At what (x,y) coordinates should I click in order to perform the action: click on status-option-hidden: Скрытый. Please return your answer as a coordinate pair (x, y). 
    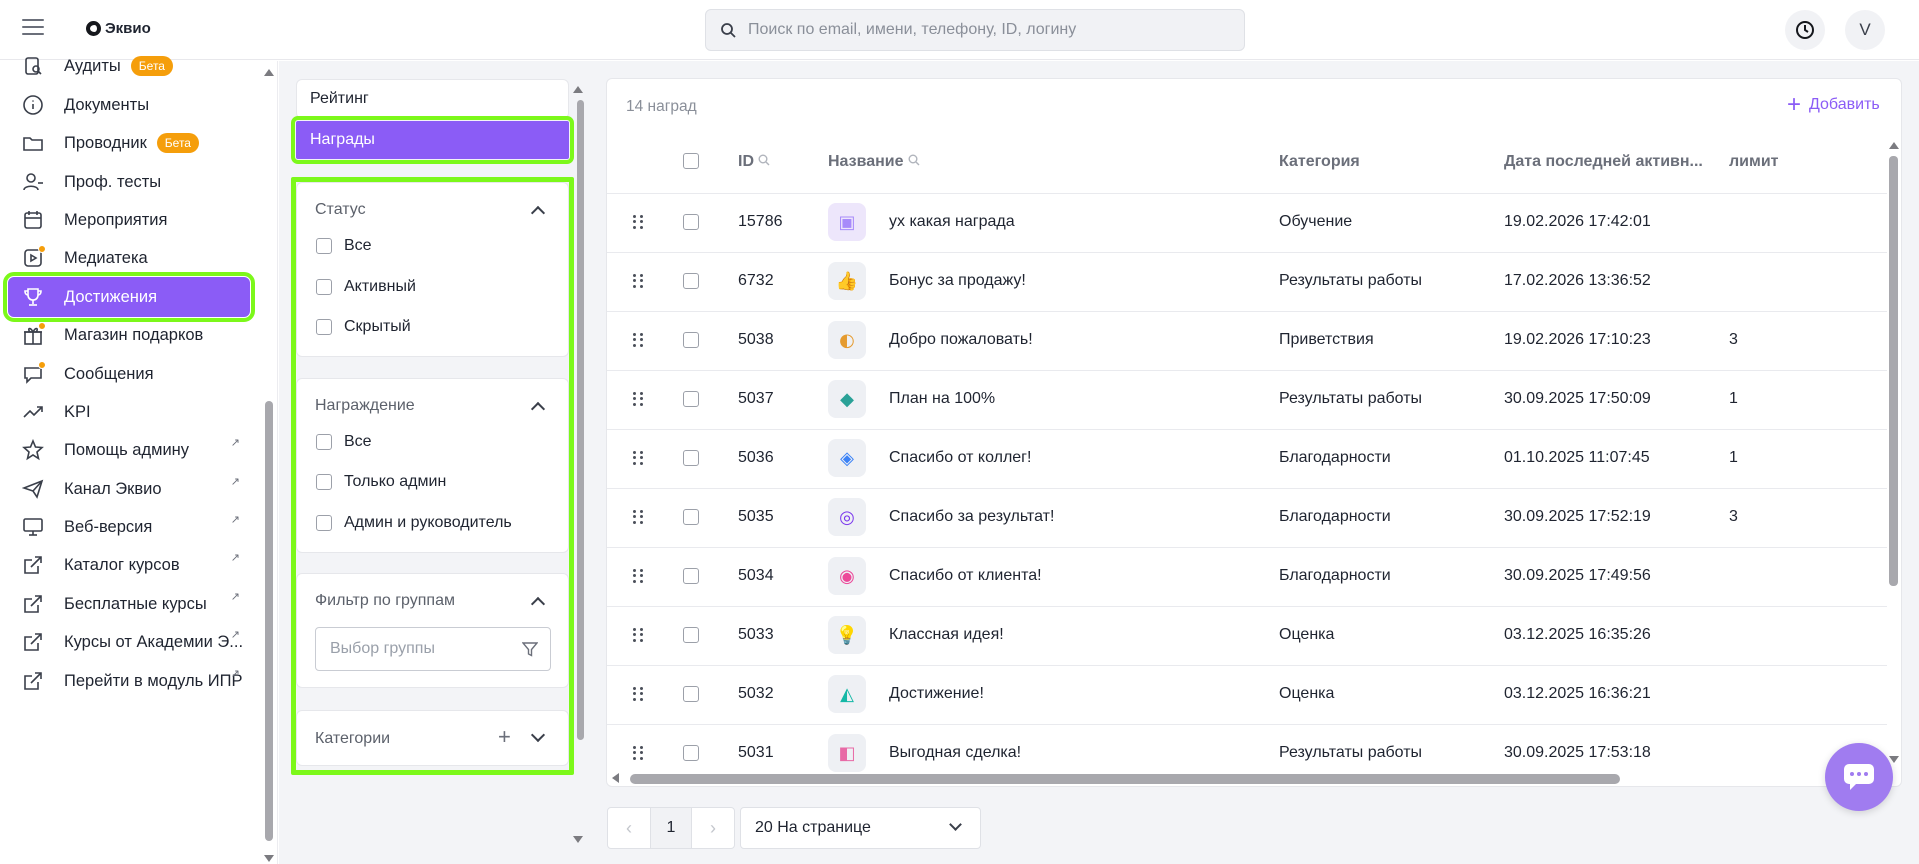
    Looking at the image, I should click on (363, 327).